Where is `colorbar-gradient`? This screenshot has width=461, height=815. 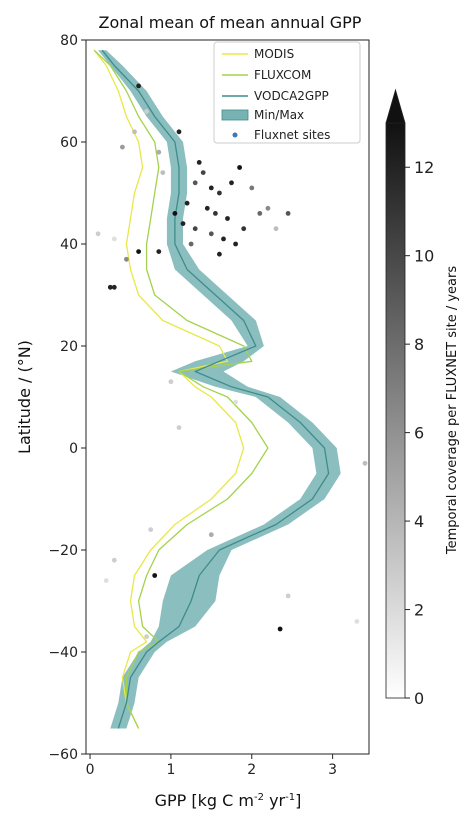
colorbar-gradient is located at coordinates (395, 410).